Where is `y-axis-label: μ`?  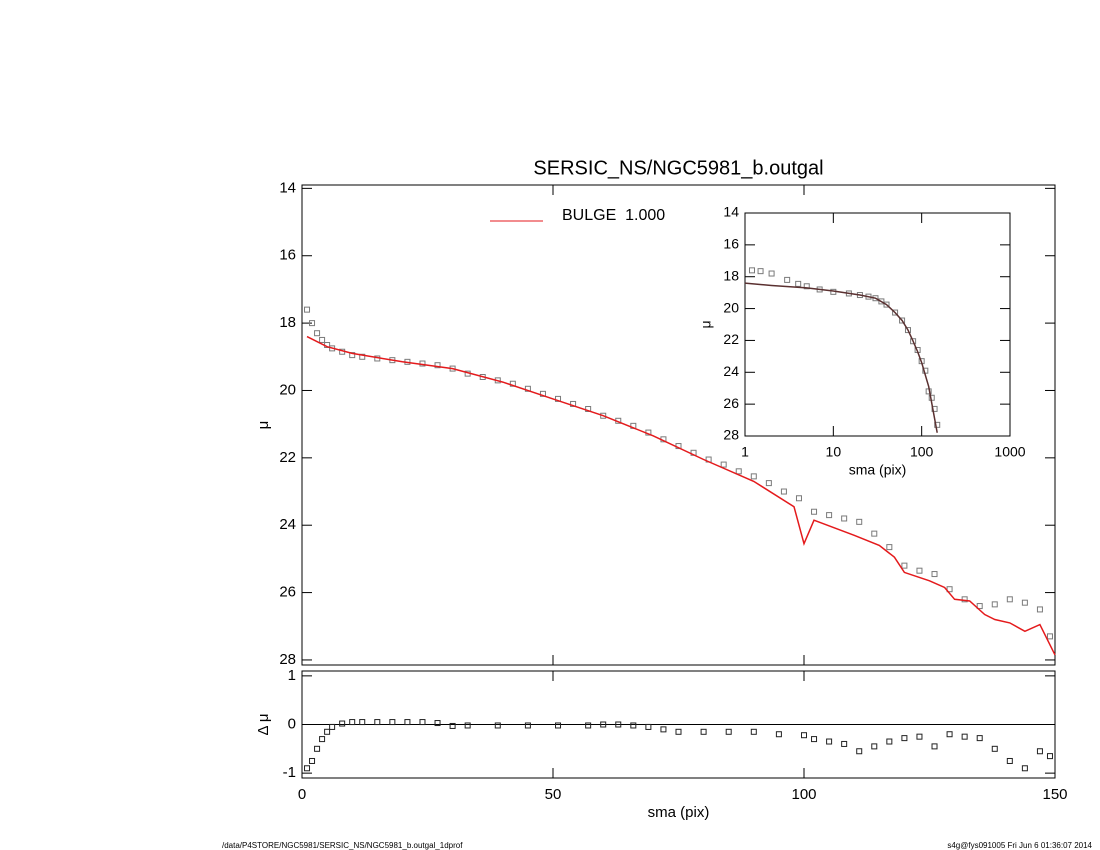 y-axis-label: μ is located at coordinates (263, 425).